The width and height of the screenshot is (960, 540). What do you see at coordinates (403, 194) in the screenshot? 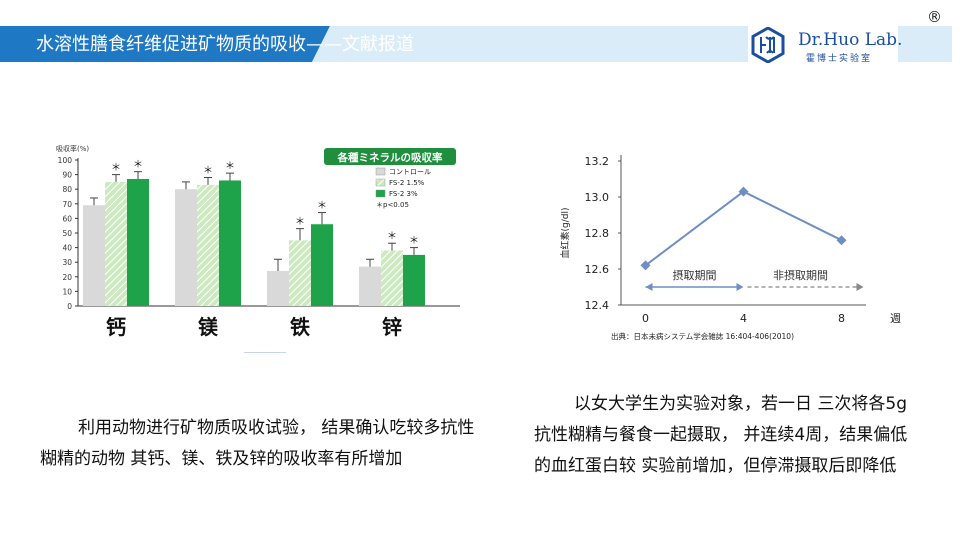
I see `legend-label: FS-2 3%` at bounding box center [403, 194].